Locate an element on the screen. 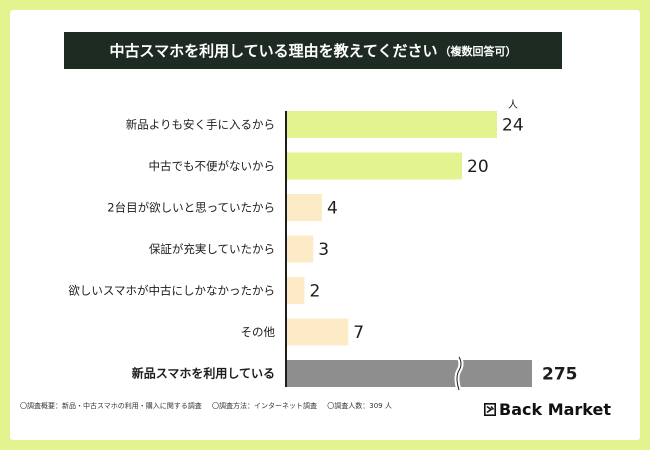 This screenshot has height=450, width=650. data-label: 3 is located at coordinates (323, 250).